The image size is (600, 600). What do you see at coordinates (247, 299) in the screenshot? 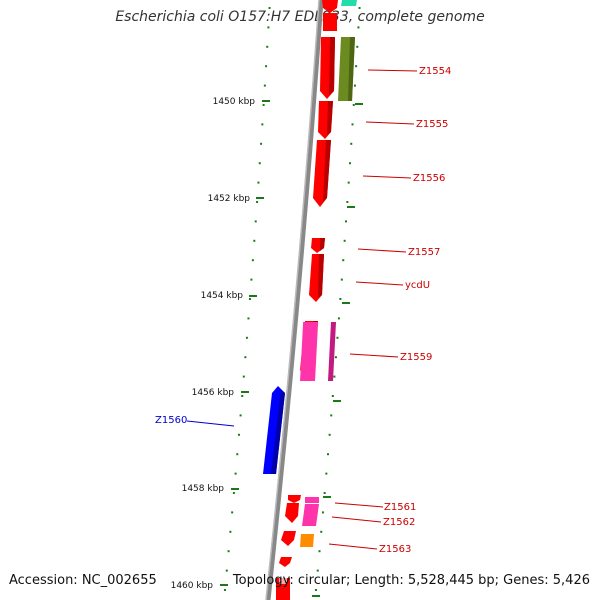
I see `inner-dotted-track` at bounding box center [247, 299].